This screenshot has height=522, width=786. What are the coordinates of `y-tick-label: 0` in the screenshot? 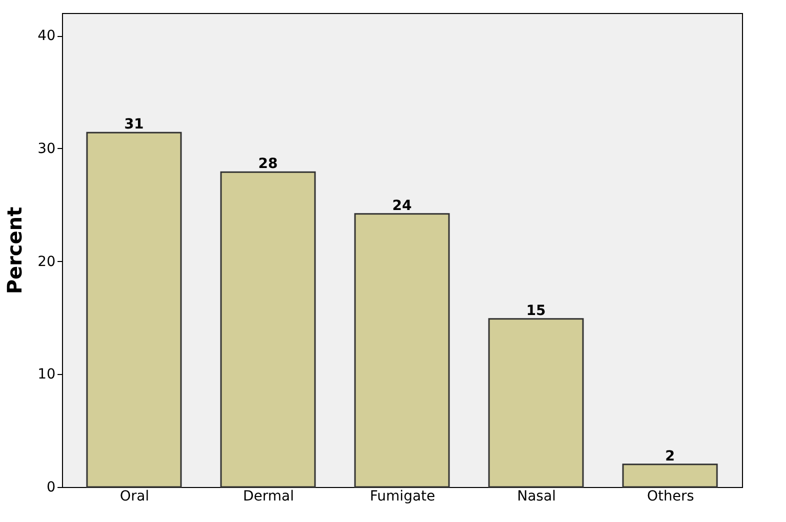 It's located at (51, 488).